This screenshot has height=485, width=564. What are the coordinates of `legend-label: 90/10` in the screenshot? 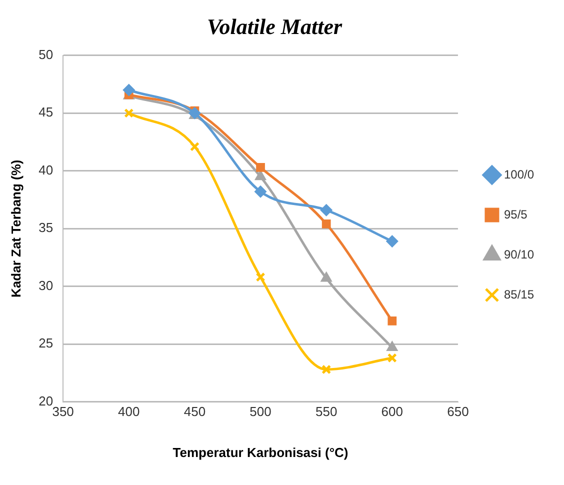 It's located at (519, 254).